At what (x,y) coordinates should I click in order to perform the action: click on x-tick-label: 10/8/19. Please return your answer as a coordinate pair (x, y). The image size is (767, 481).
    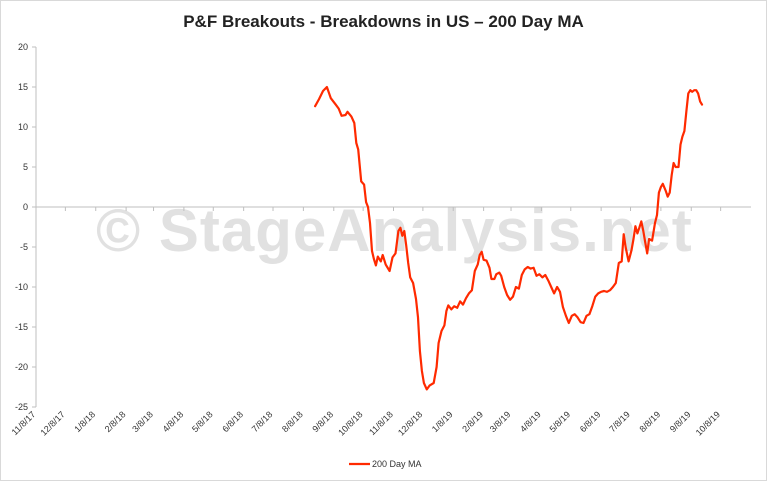
    Looking at the image, I should click on (708, 423).